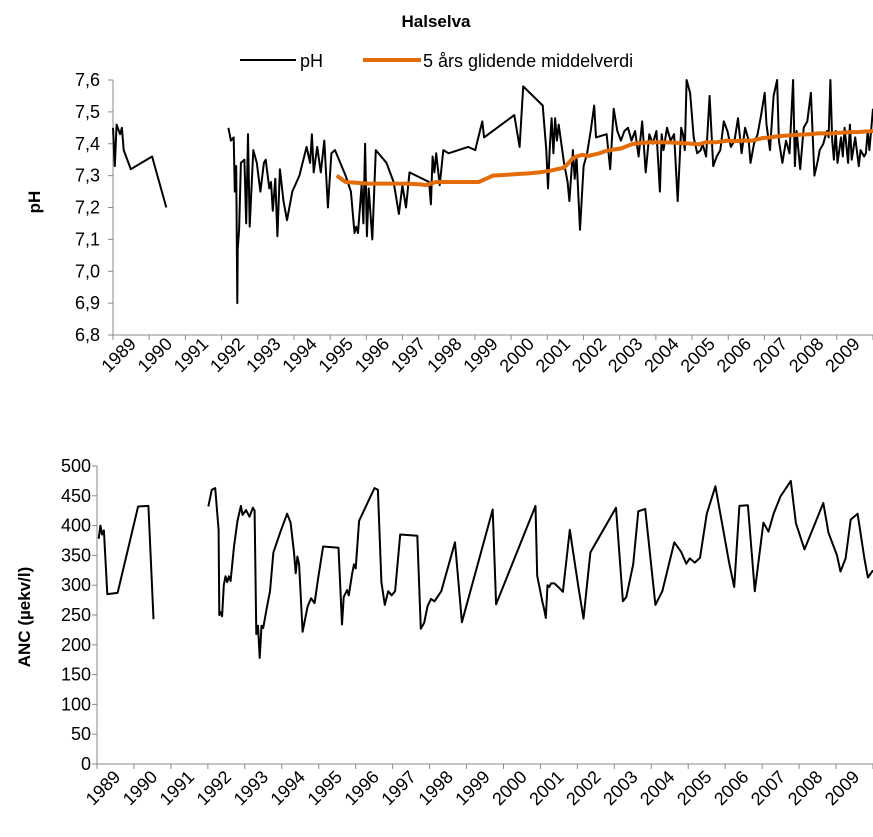 This screenshot has width=873, height=837. I want to click on y-tick-label: 7,2, so click(87, 208).